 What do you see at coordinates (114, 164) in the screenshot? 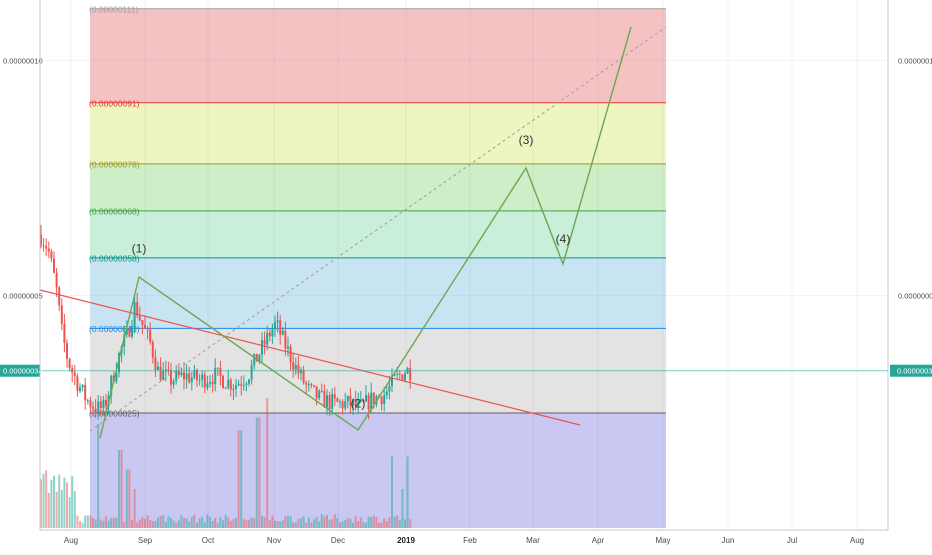
I see `fib-label-2: (0.00000078)` at bounding box center [114, 164].